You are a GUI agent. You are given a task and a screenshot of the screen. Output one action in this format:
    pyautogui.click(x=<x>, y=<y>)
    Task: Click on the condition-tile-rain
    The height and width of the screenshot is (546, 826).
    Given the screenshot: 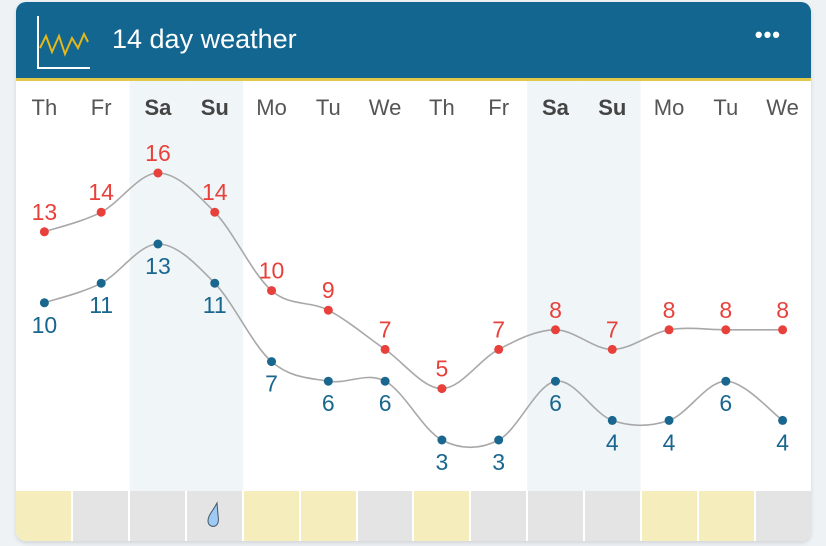 What is the action you would take?
    pyautogui.click(x=214, y=516)
    